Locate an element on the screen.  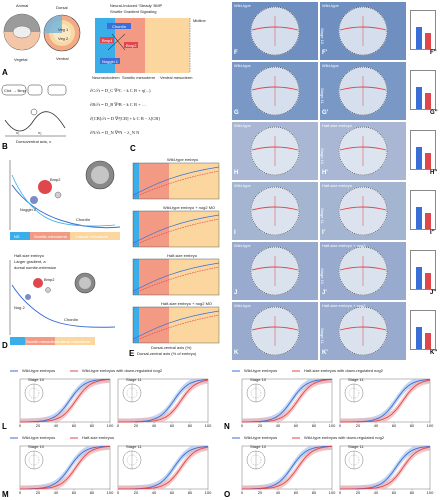
photo-row-i: Wild-type I Half-size embryo I' I'' Stage 11 is located at coordinates (336, 211).